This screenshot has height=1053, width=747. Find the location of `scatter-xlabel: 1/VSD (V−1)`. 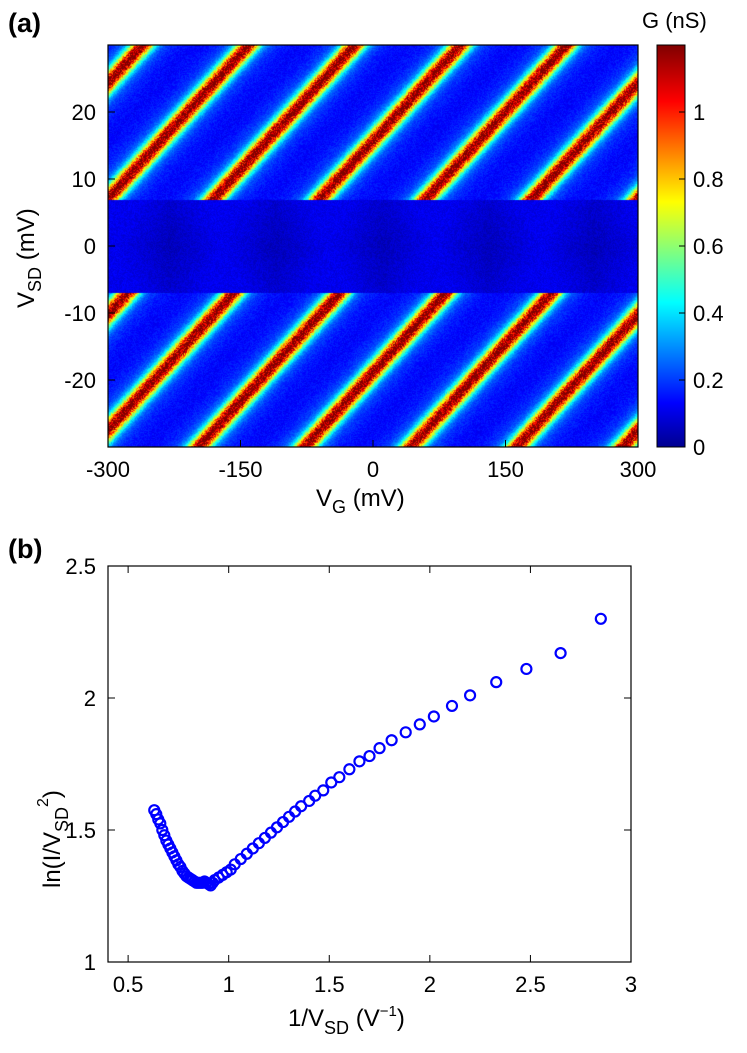

scatter-xlabel: 1/VSD (V−1) is located at coordinates (346, 1020).